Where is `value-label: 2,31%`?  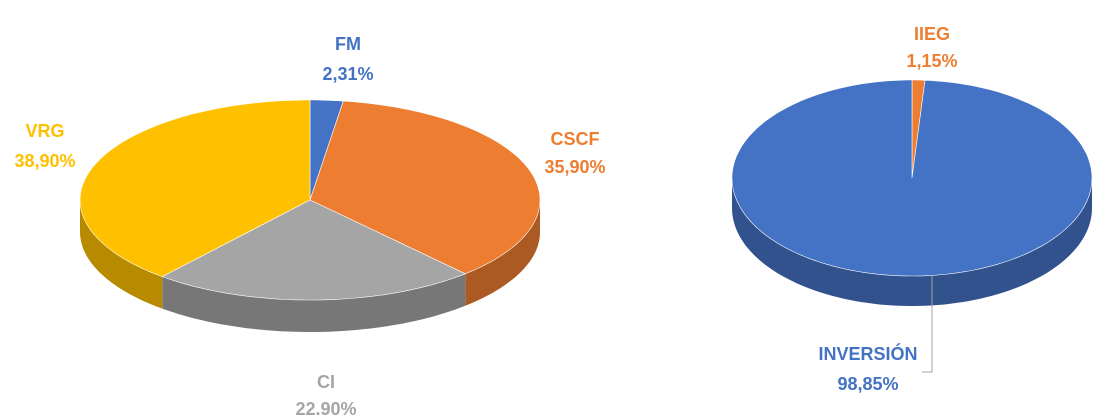 value-label: 2,31% is located at coordinates (347, 74).